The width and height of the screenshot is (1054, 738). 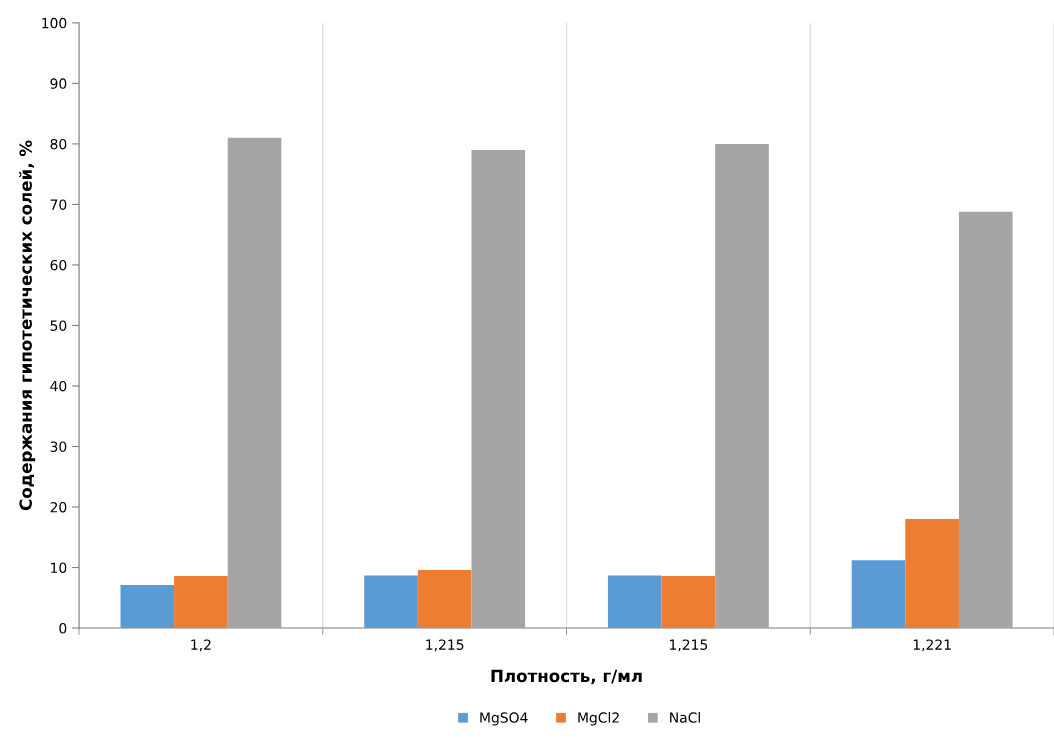 I want to click on y-tick-label: 10, so click(x=59, y=567).